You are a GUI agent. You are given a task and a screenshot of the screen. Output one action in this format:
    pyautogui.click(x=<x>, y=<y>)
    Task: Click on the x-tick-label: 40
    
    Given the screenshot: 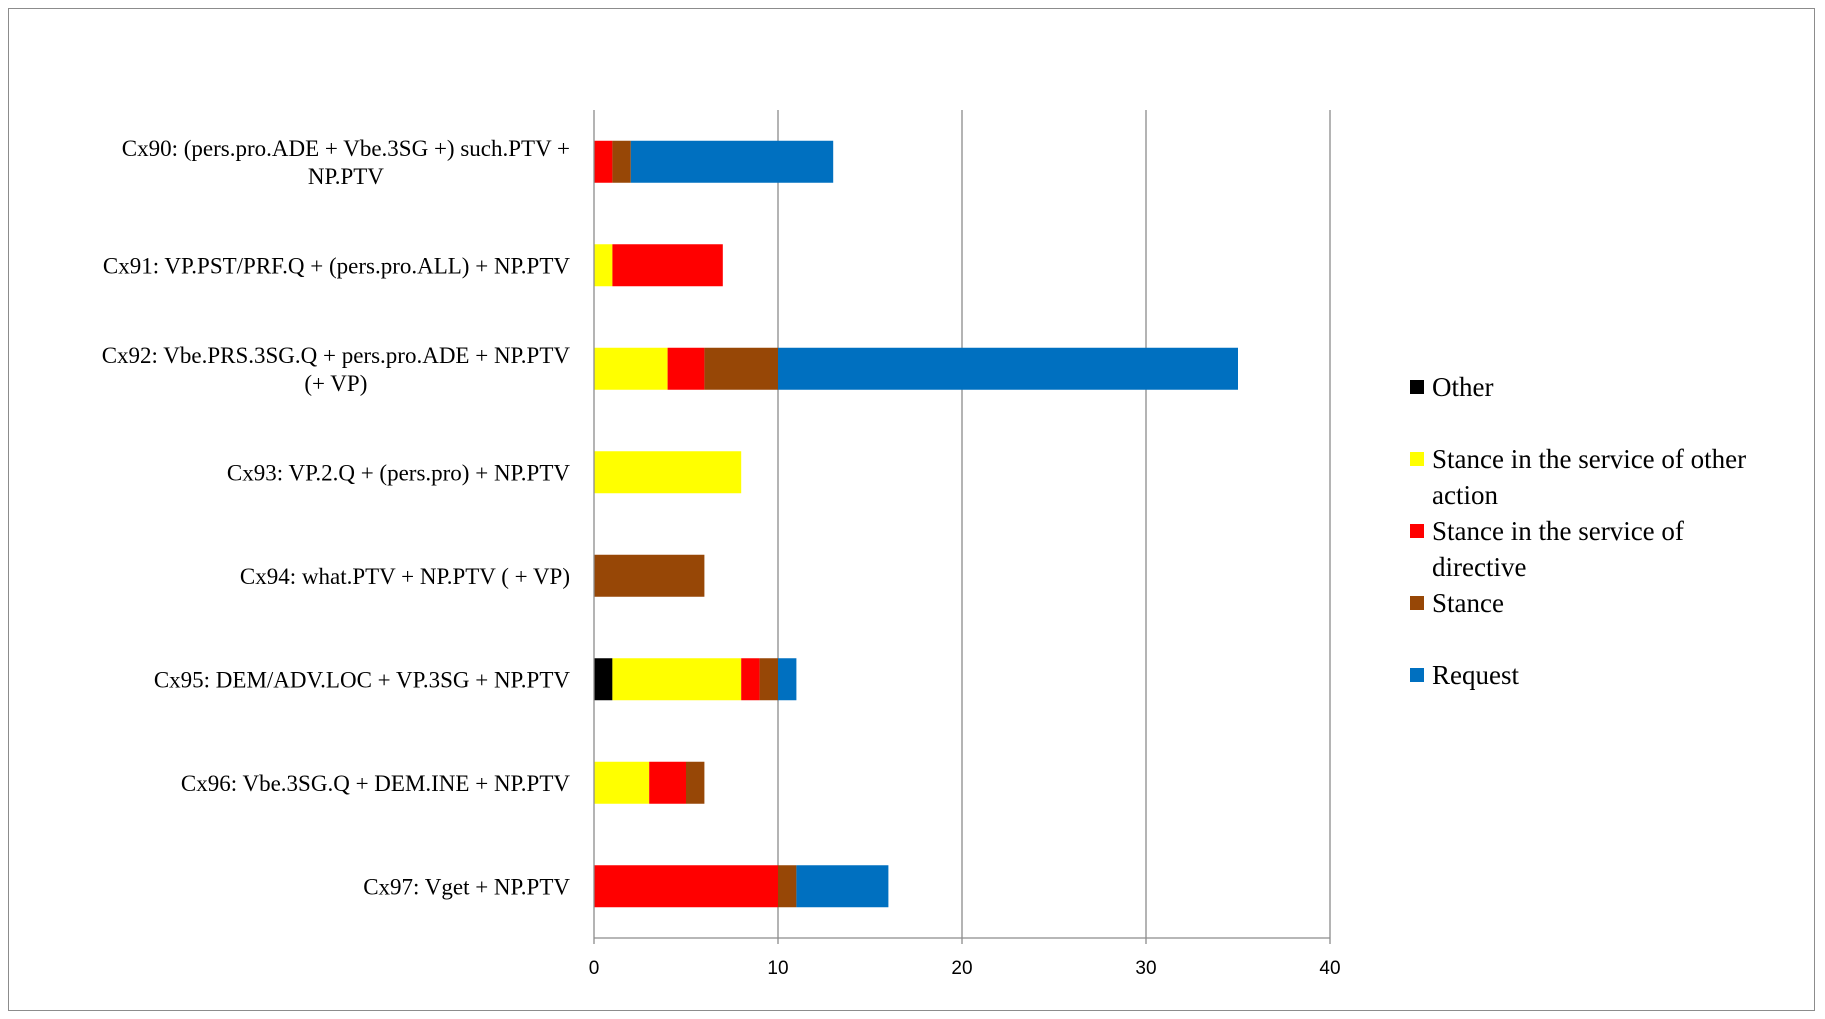 What is the action you would take?
    pyautogui.click(x=1329, y=968)
    